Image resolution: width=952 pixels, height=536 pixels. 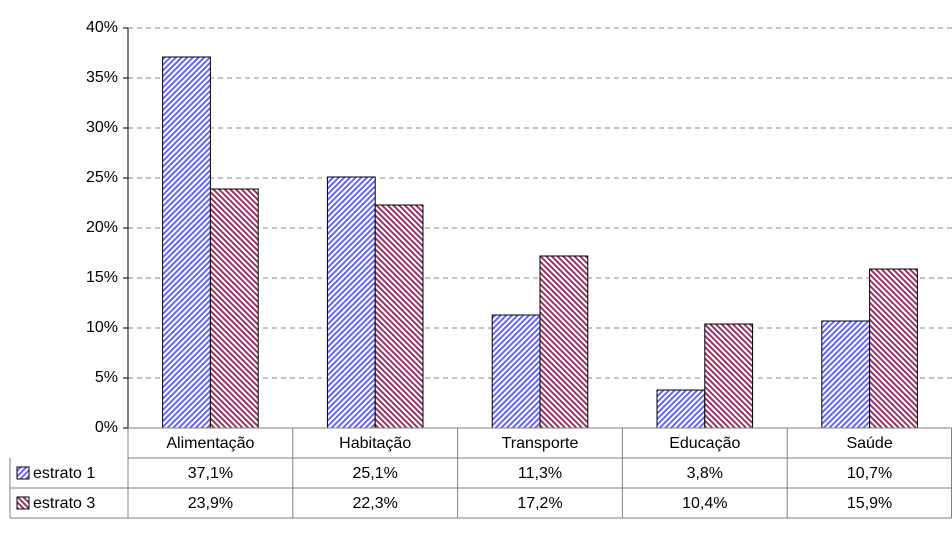 What do you see at coordinates (375, 473) in the screenshot?
I see `data-label: 25,1%` at bounding box center [375, 473].